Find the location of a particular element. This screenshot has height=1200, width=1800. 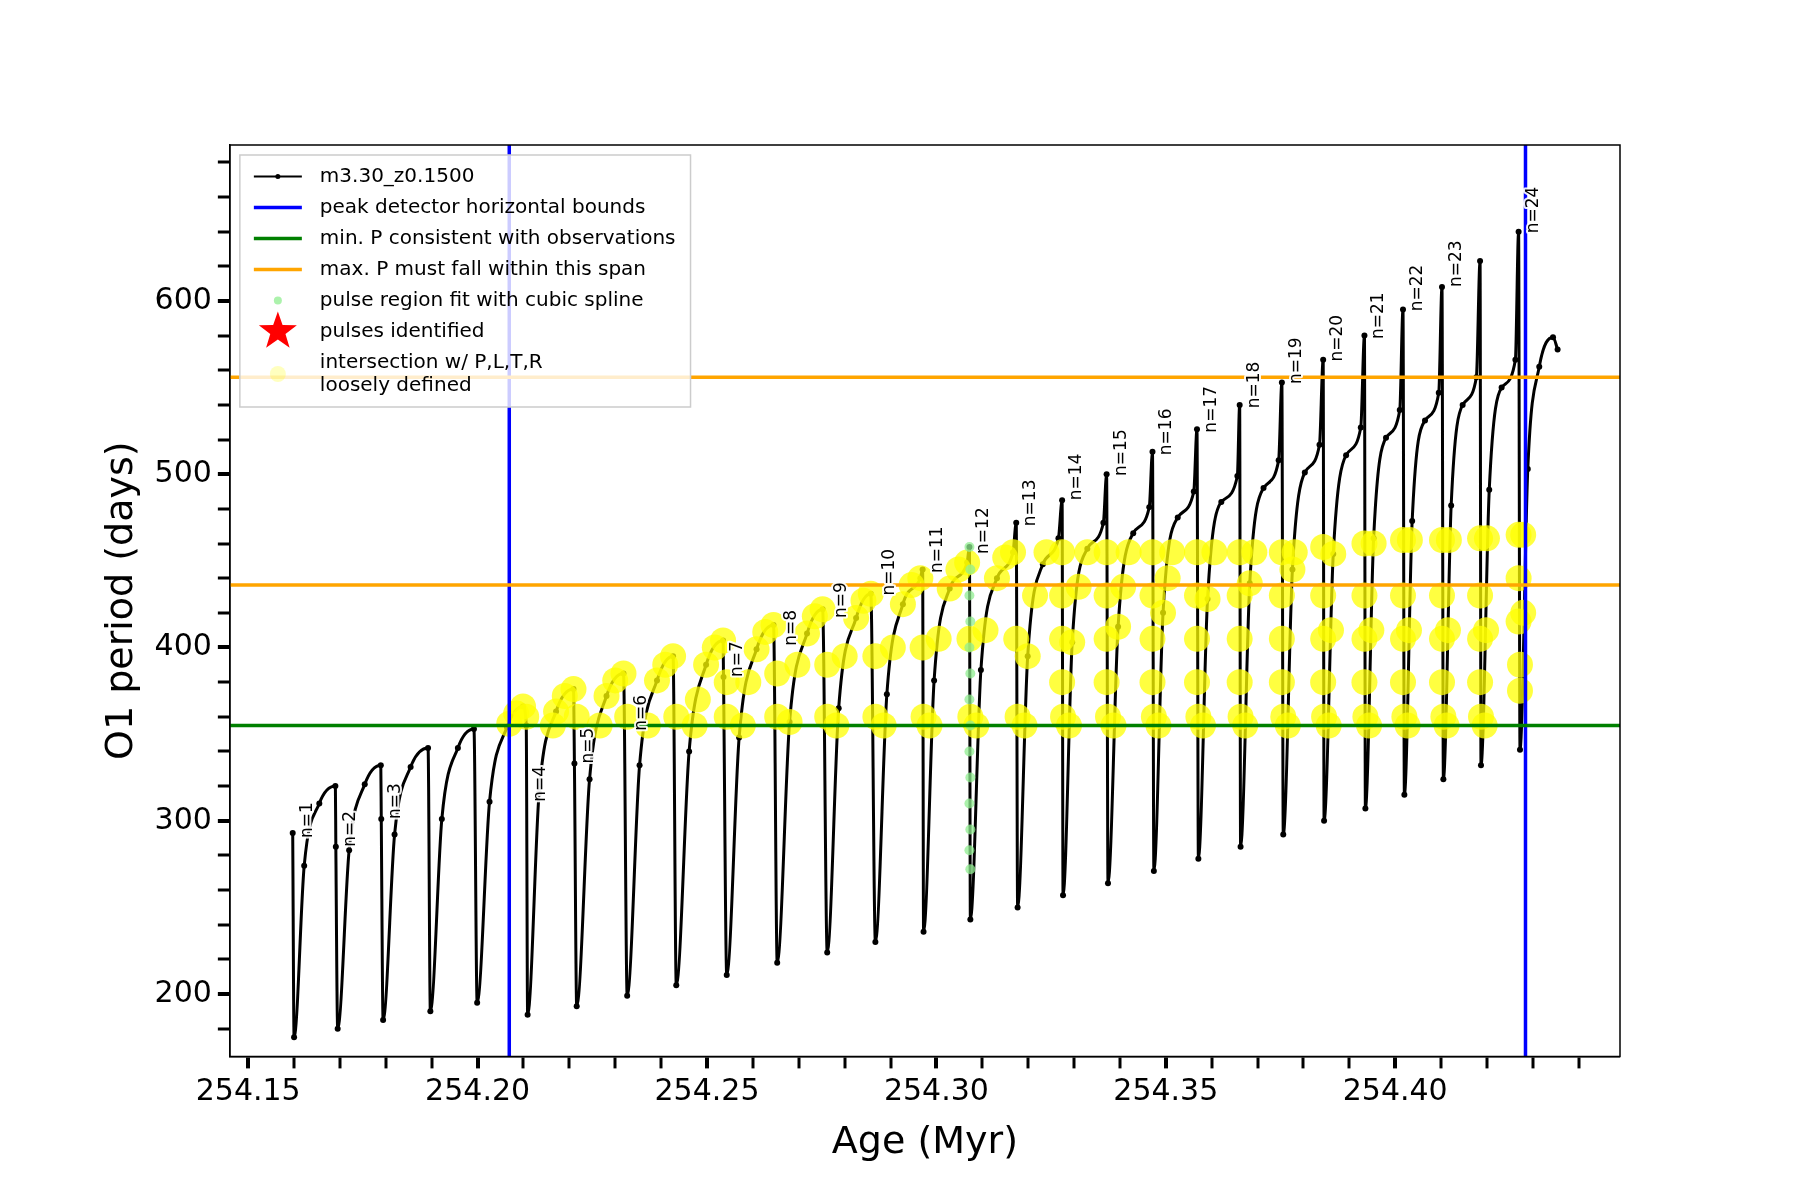

y-axis-title: O1 period (days) is located at coordinates (118, 601).